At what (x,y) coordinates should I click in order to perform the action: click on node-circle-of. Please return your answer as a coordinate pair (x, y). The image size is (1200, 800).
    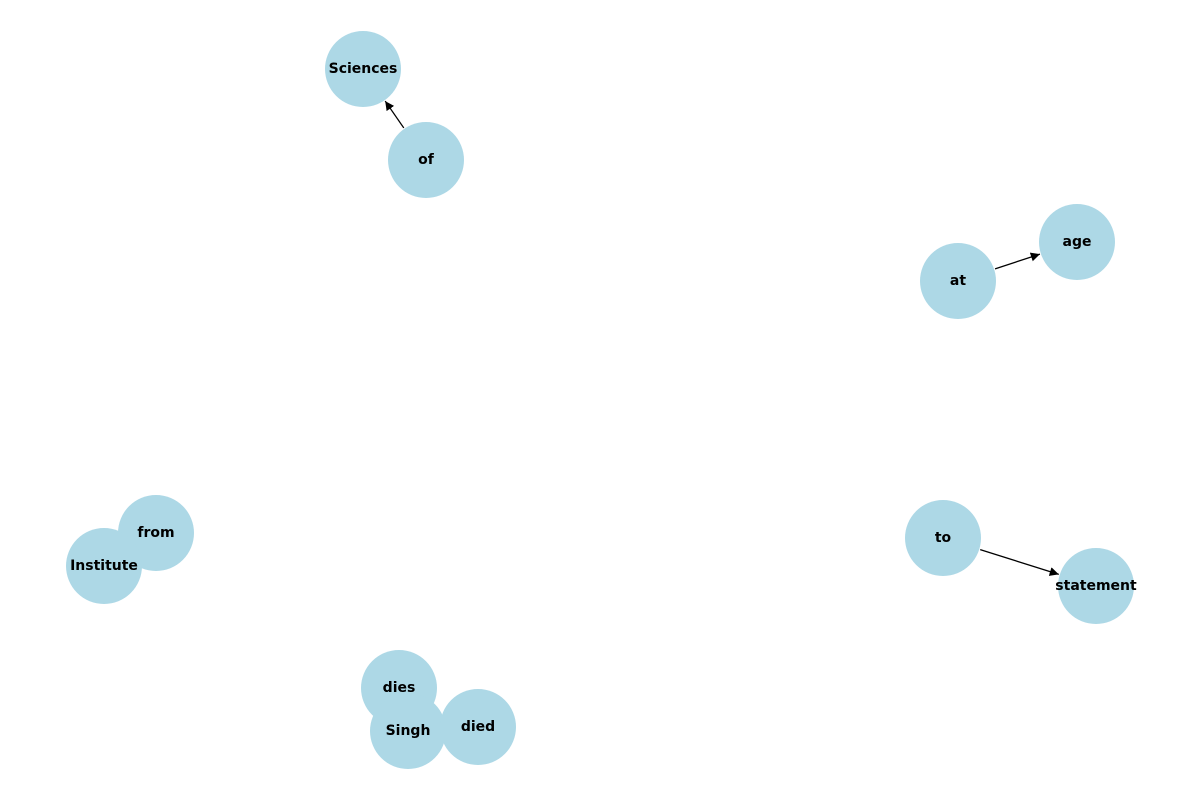
    Looking at the image, I should click on (426, 160).